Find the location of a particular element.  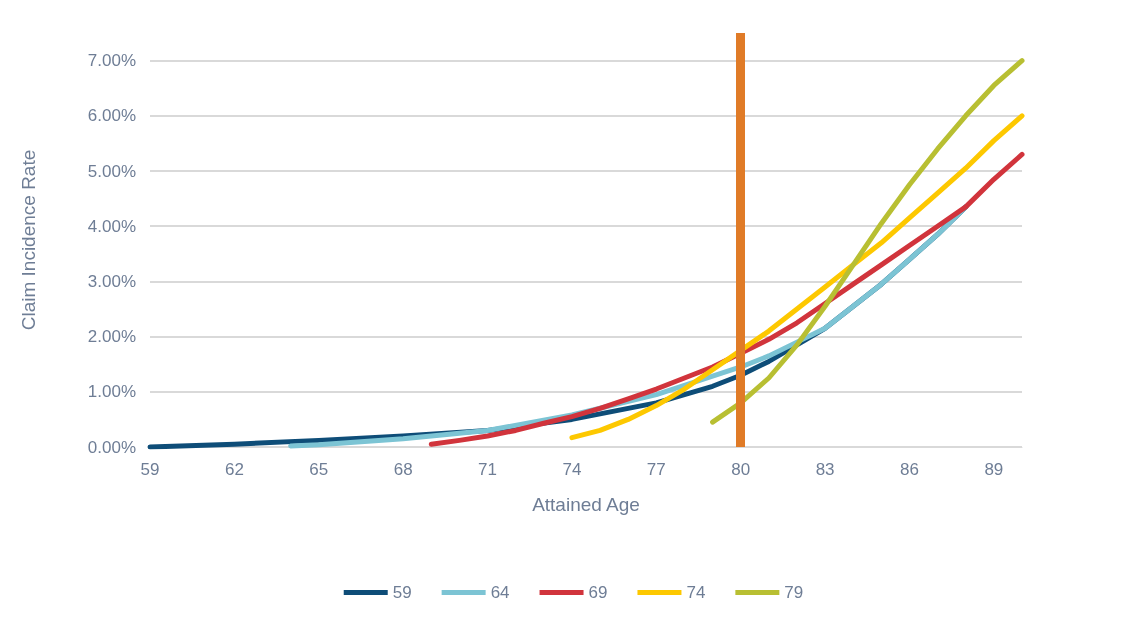

y-tick-label: 1.00% is located at coordinates (111, 392).